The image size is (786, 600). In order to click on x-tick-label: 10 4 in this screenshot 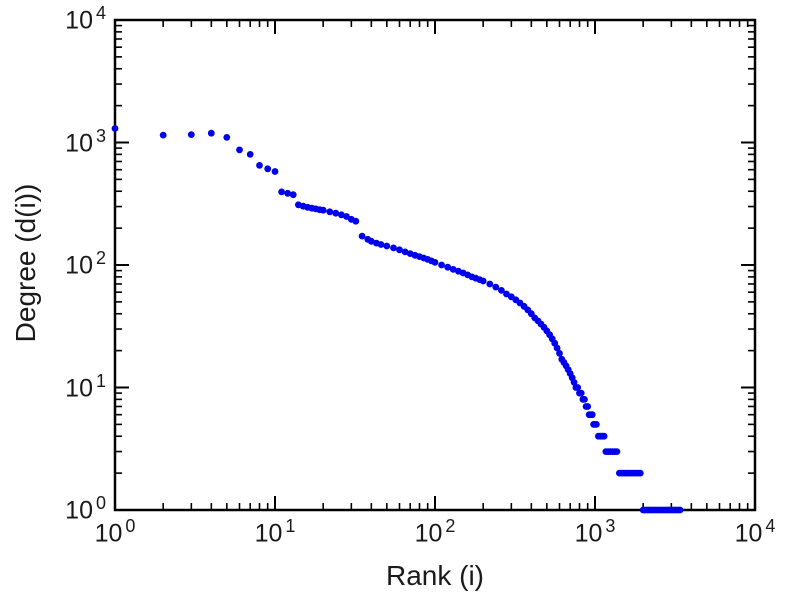, I will do `click(755, 532)`.